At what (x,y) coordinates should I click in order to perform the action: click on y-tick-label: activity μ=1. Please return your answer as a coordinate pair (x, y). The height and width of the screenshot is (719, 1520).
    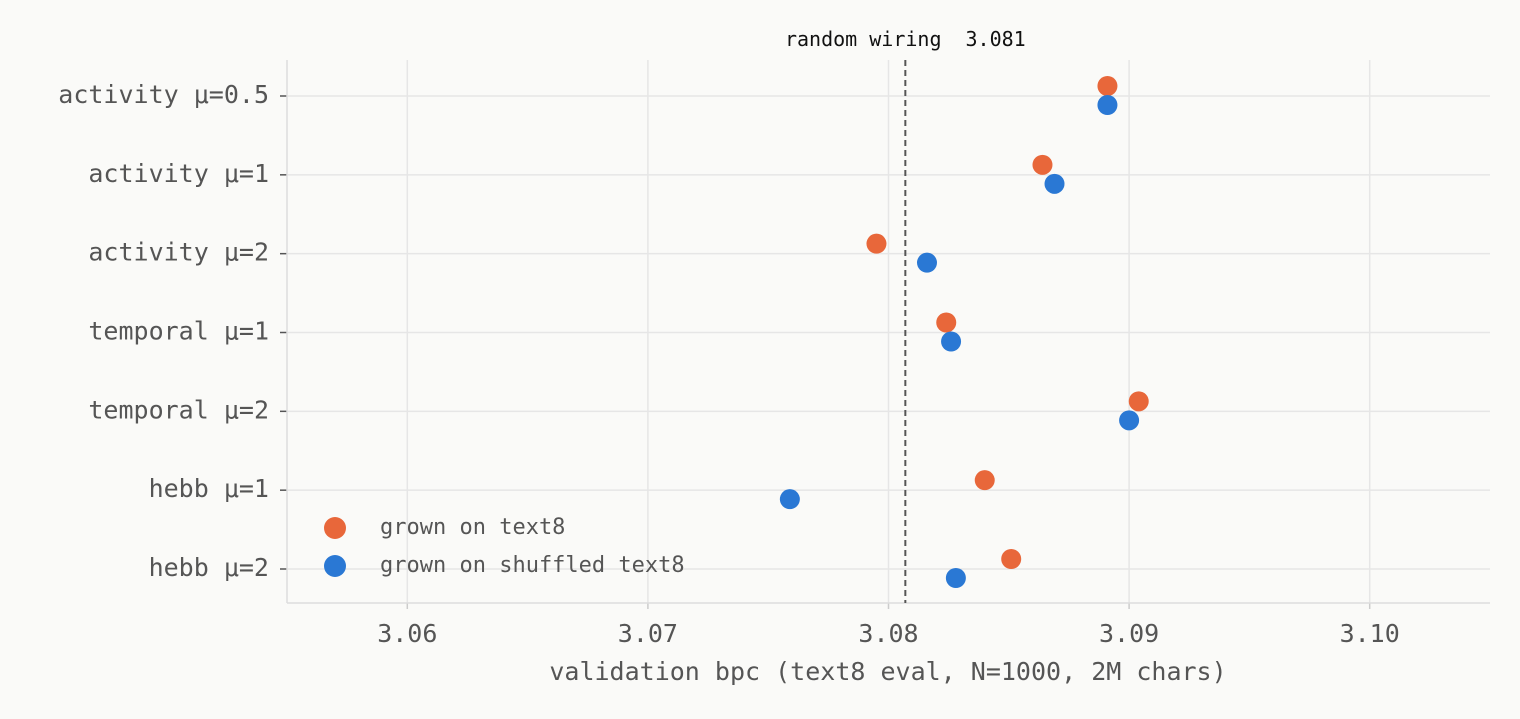
    Looking at the image, I should click on (178, 173).